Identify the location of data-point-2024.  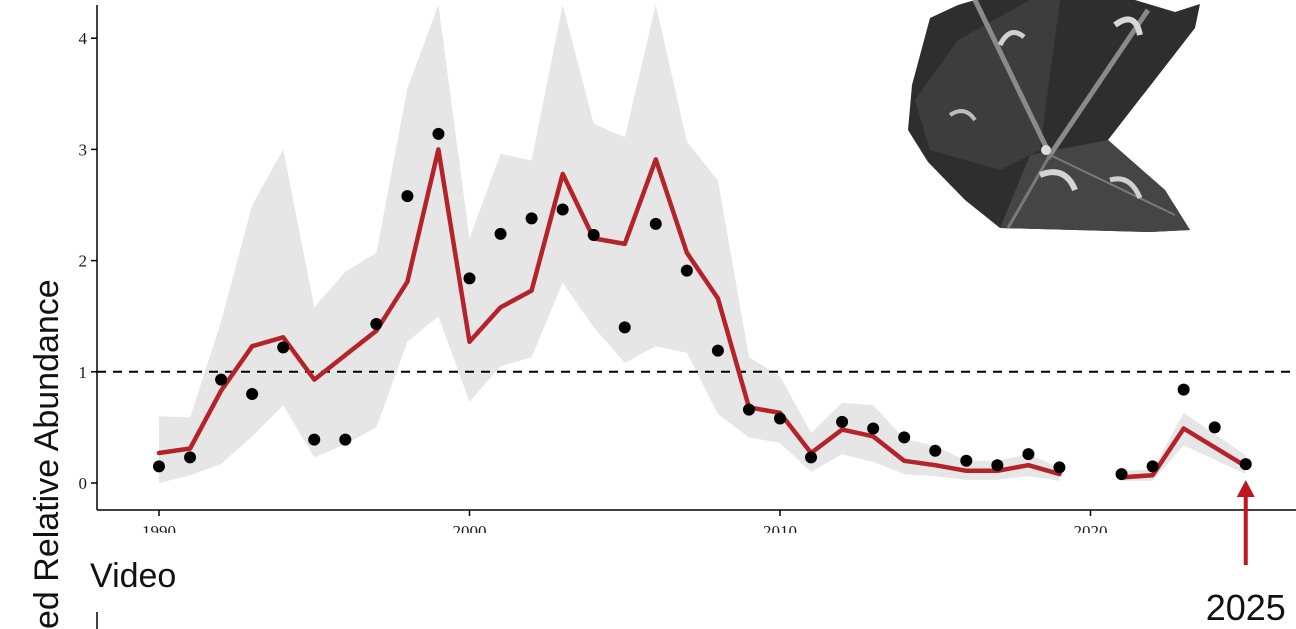
(1214, 427).